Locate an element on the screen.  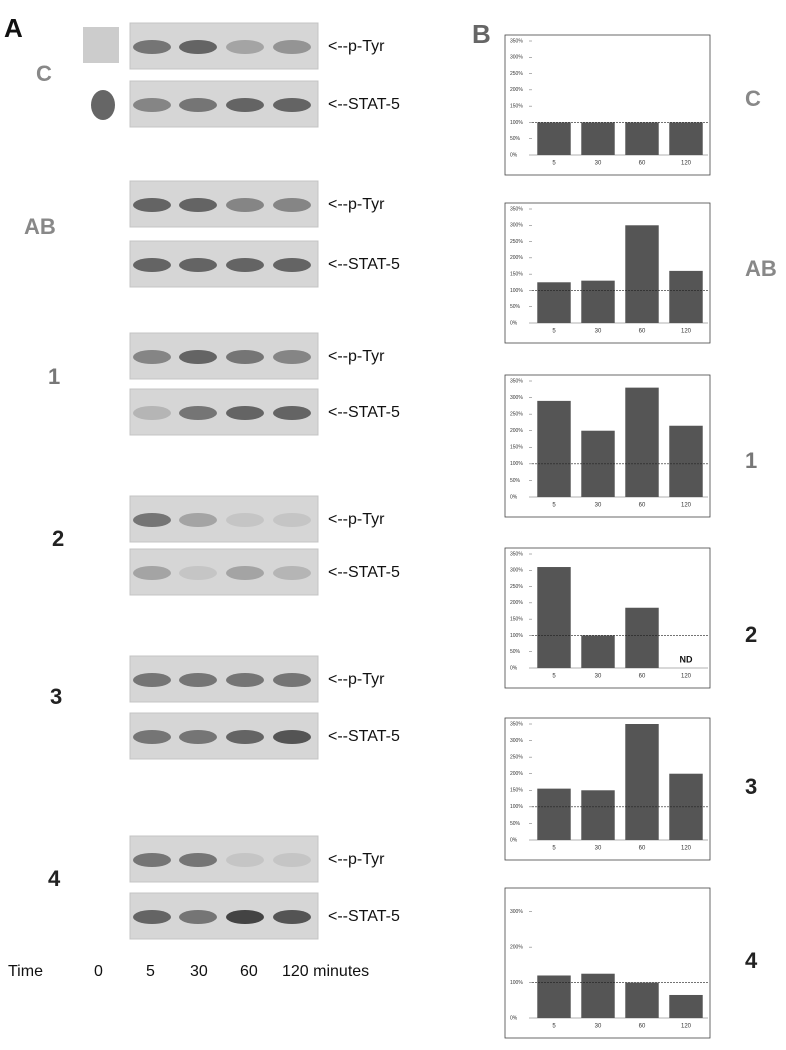
y-tick-label: 300% is located at coordinates (516, 741).